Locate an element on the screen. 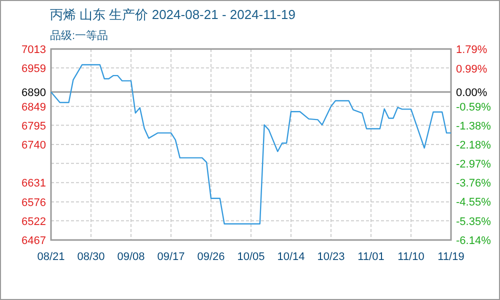 Image resolution: width=500 pixels, height=300 pixels. y-tick-label: 7013 is located at coordinates (34, 50).